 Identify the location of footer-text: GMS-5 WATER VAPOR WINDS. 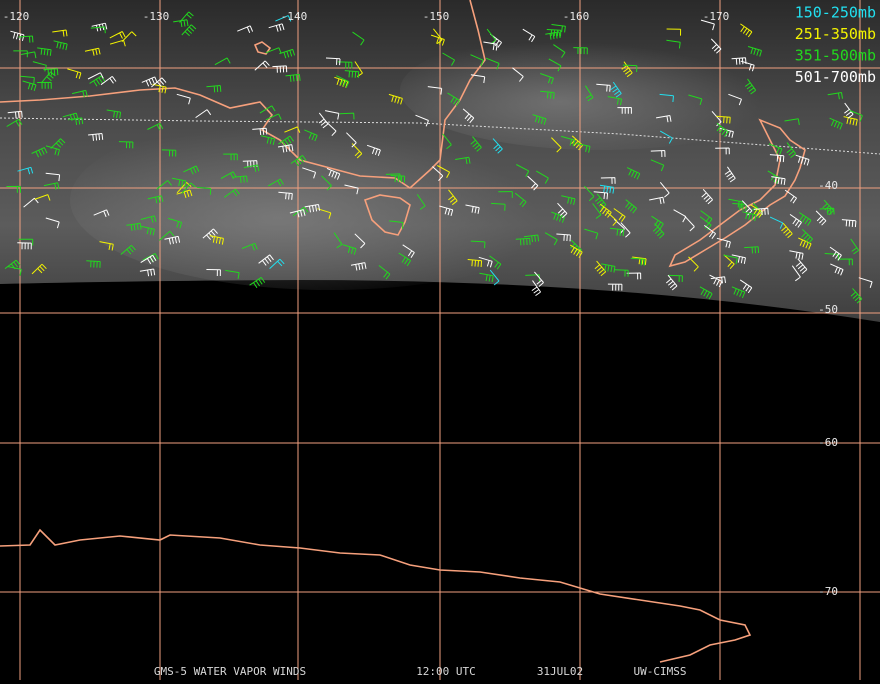
(230, 671).